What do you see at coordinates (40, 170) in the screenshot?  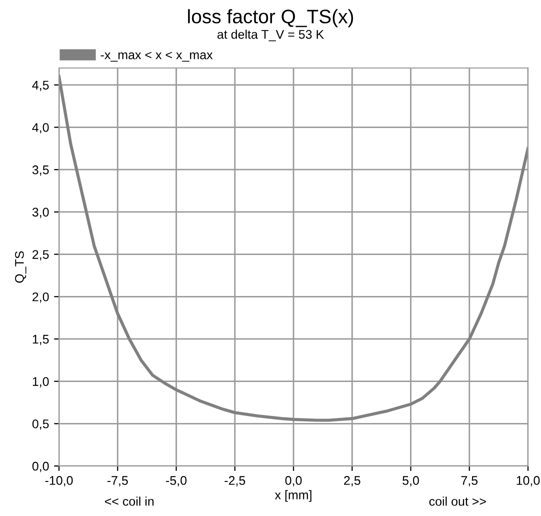 I see `y-tick-label: 3,5` at bounding box center [40, 170].